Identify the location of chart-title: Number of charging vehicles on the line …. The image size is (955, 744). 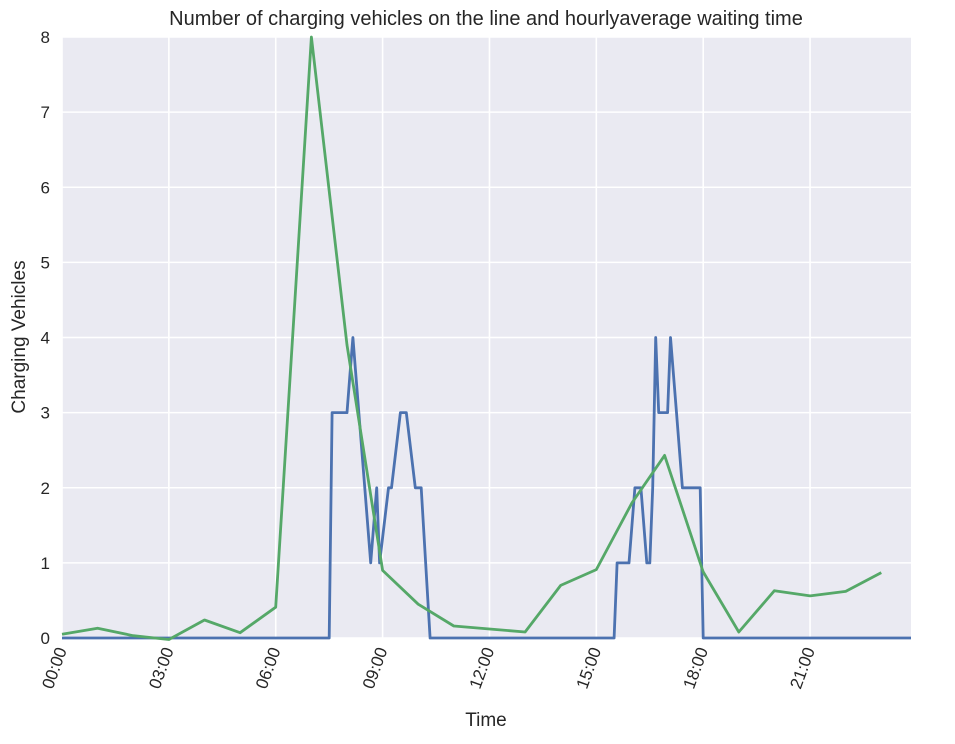
(486, 19).